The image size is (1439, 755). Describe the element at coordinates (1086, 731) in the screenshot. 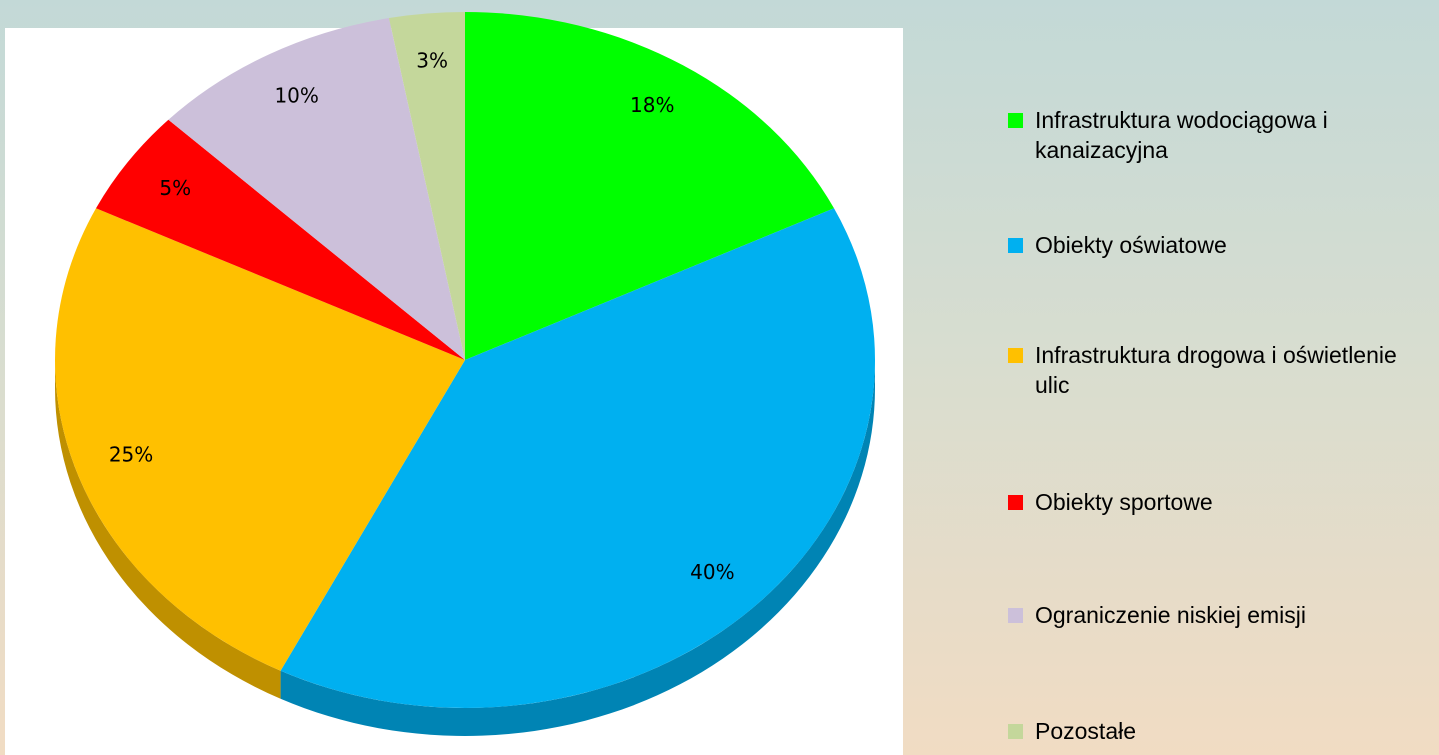

I see `legend-label: Pozostałe` at that location.